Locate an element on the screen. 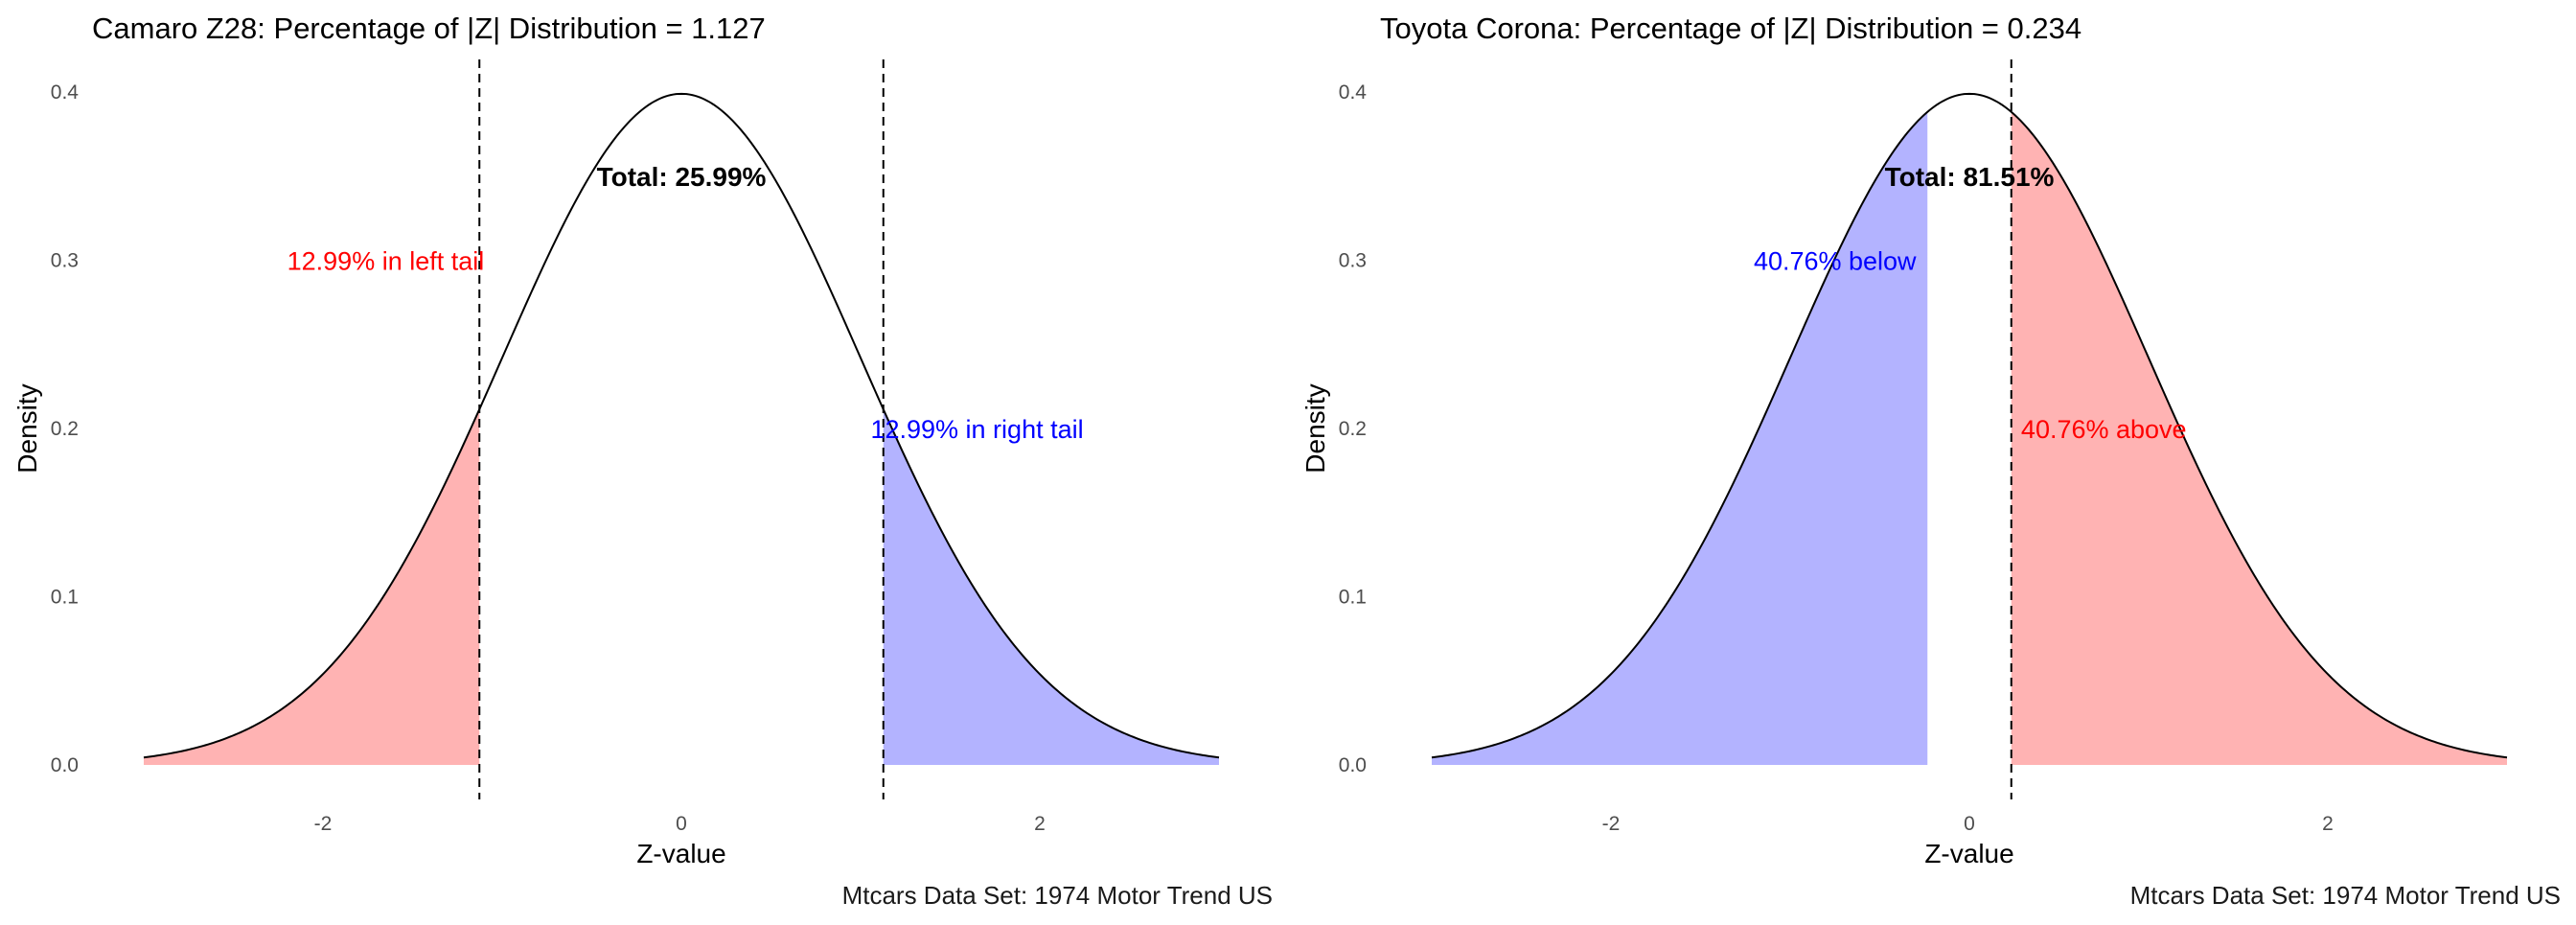 This screenshot has height=925, width=2576. tail-annotation: 40.76% above is located at coordinates (2104, 429).